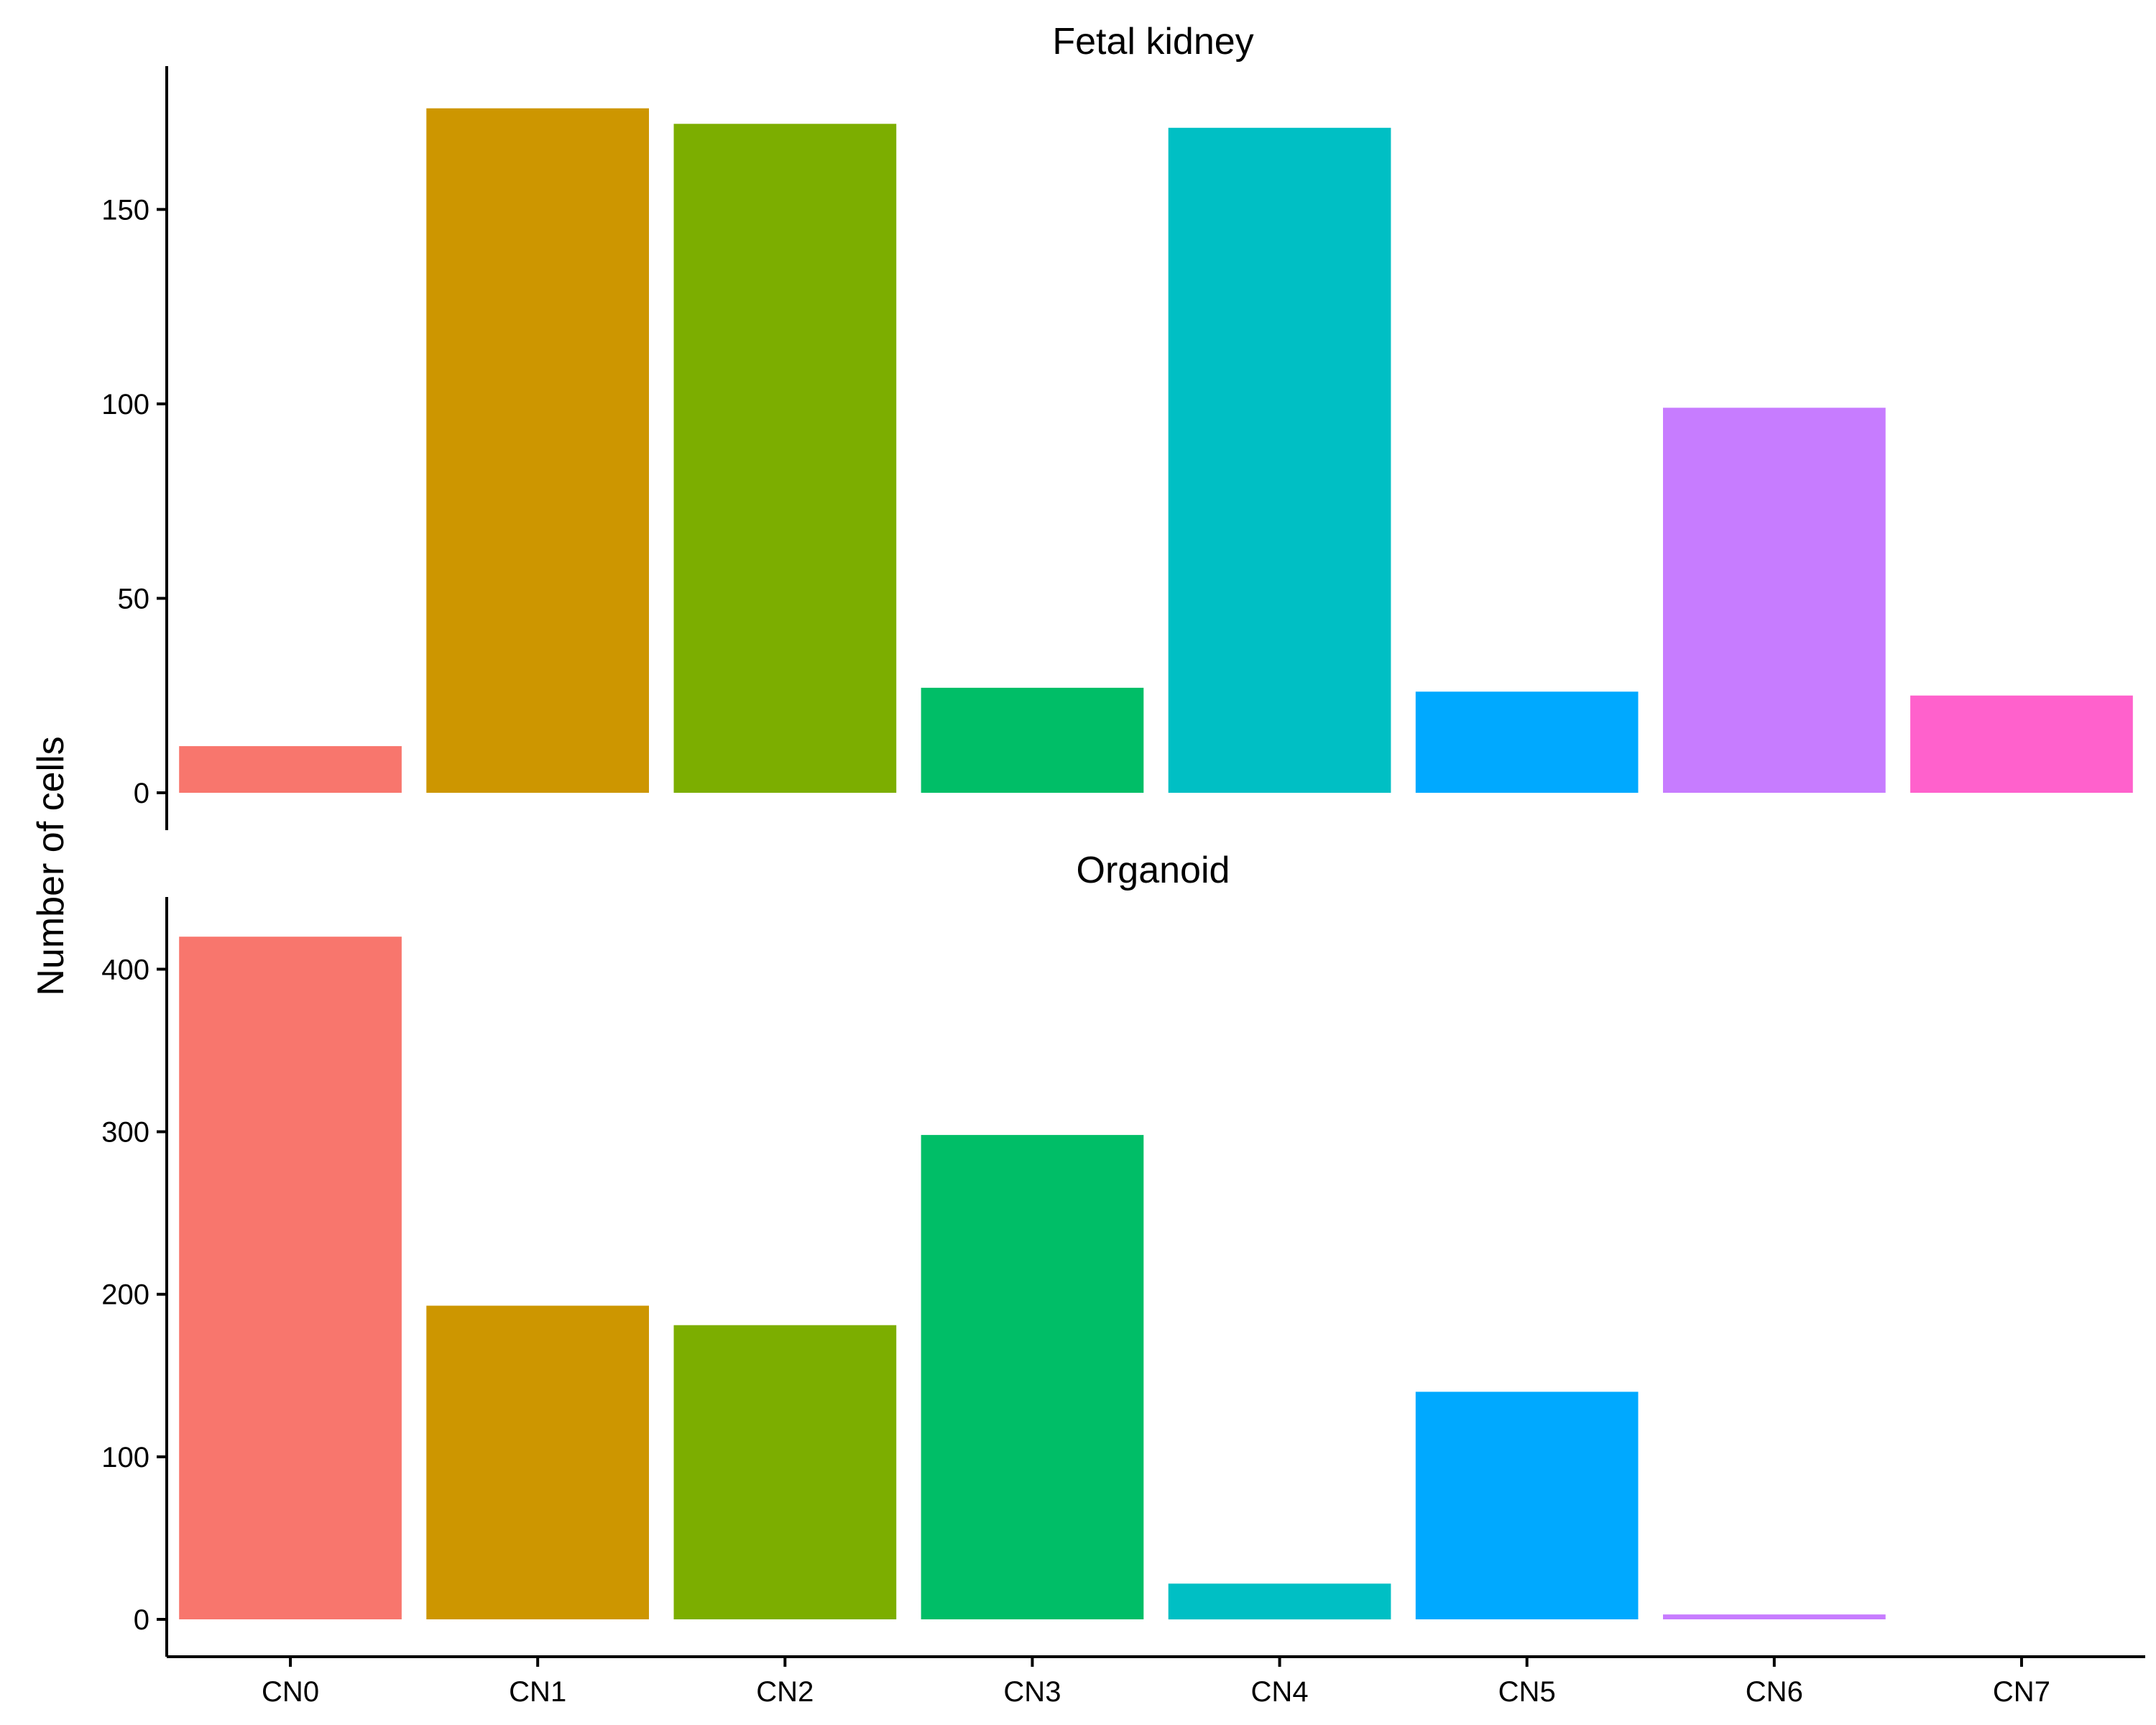  What do you see at coordinates (1032, 1692) in the screenshot?
I see `x-tick-label: CN3` at bounding box center [1032, 1692].